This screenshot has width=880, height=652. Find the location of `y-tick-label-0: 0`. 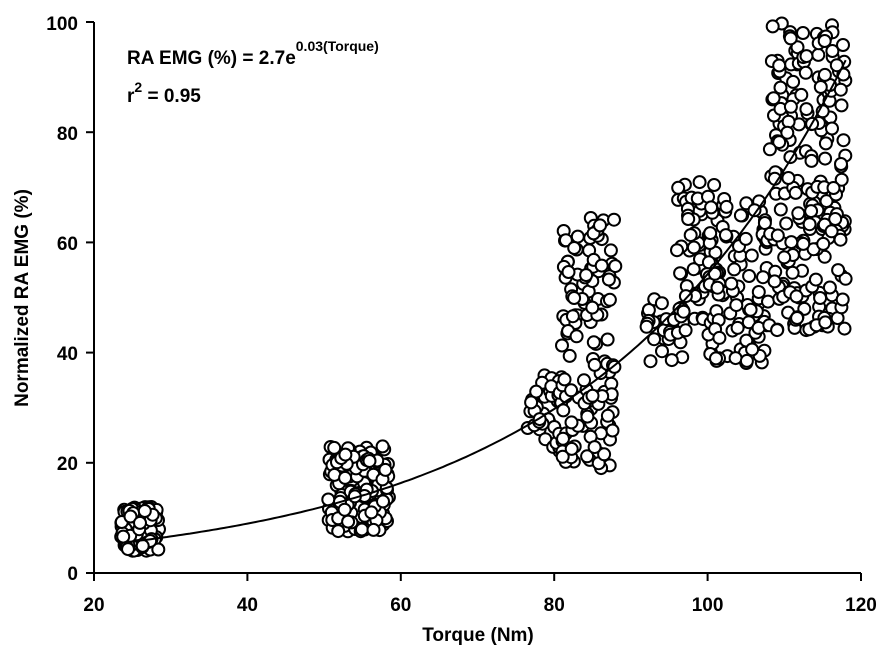

y-tick-label-0: 0 is located at coordinates (72, 574).